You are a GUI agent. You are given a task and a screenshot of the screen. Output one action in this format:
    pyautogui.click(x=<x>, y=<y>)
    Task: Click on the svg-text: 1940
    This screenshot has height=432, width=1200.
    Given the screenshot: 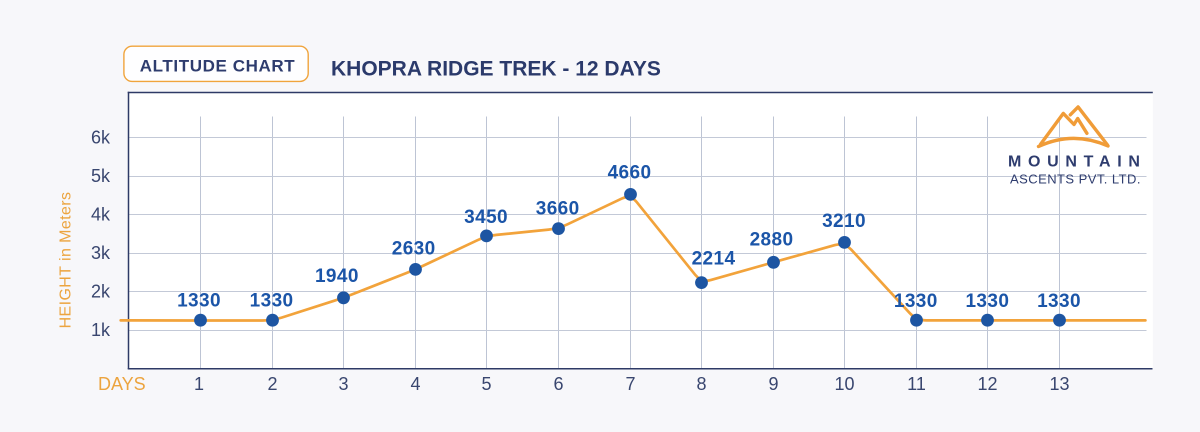 What is the action you would take?
    pyautogui.click(x=337, y=276)
    